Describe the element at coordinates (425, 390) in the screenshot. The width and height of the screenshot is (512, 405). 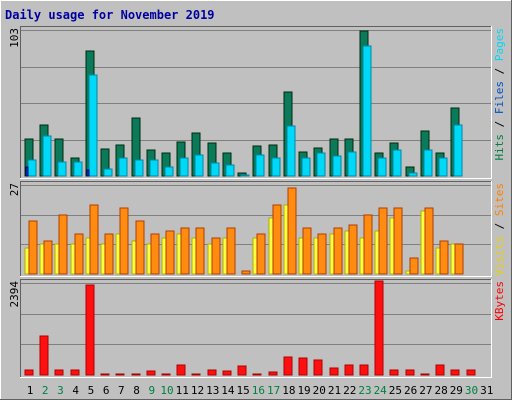
I see `x-tick-label: 27` at that location.